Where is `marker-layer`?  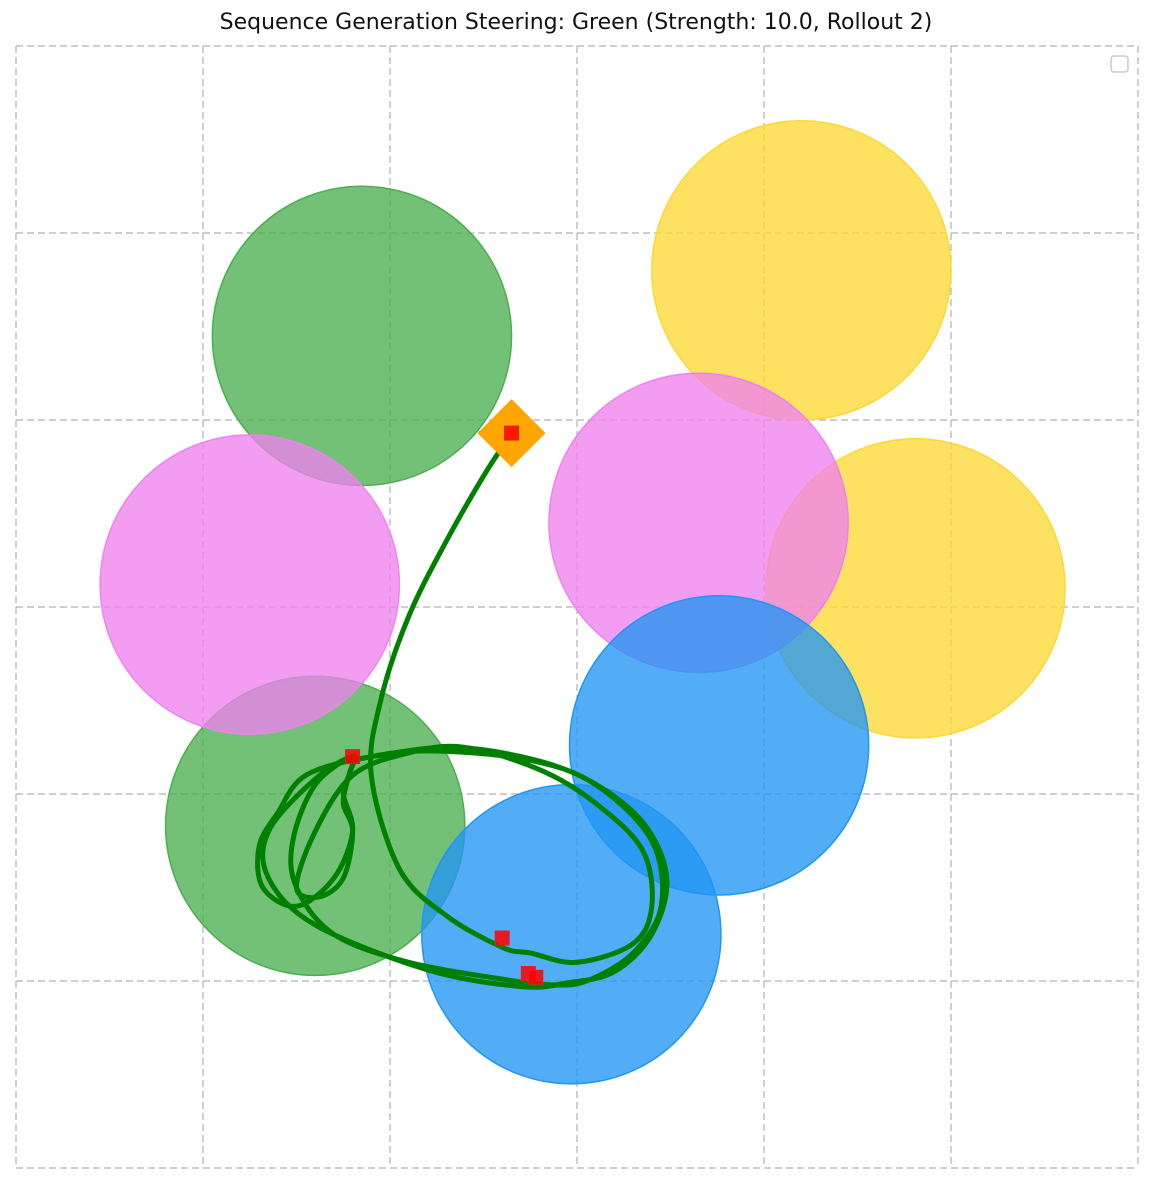 marker-layer is located at coordinates (445, 692).